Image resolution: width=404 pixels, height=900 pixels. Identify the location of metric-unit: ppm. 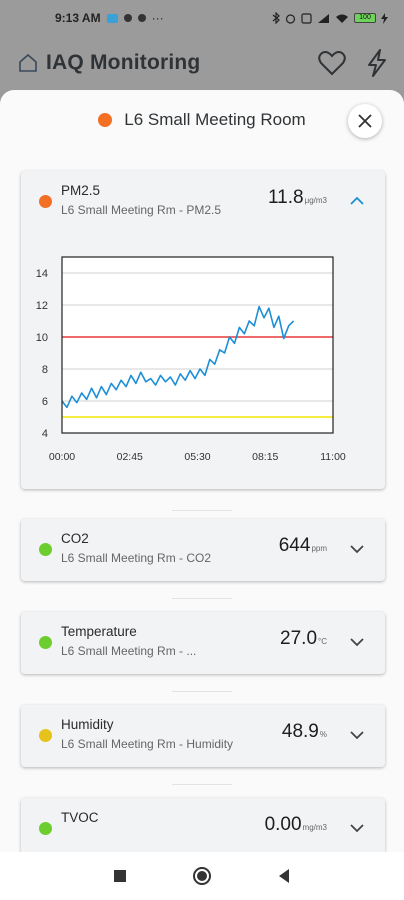
(319, 548).